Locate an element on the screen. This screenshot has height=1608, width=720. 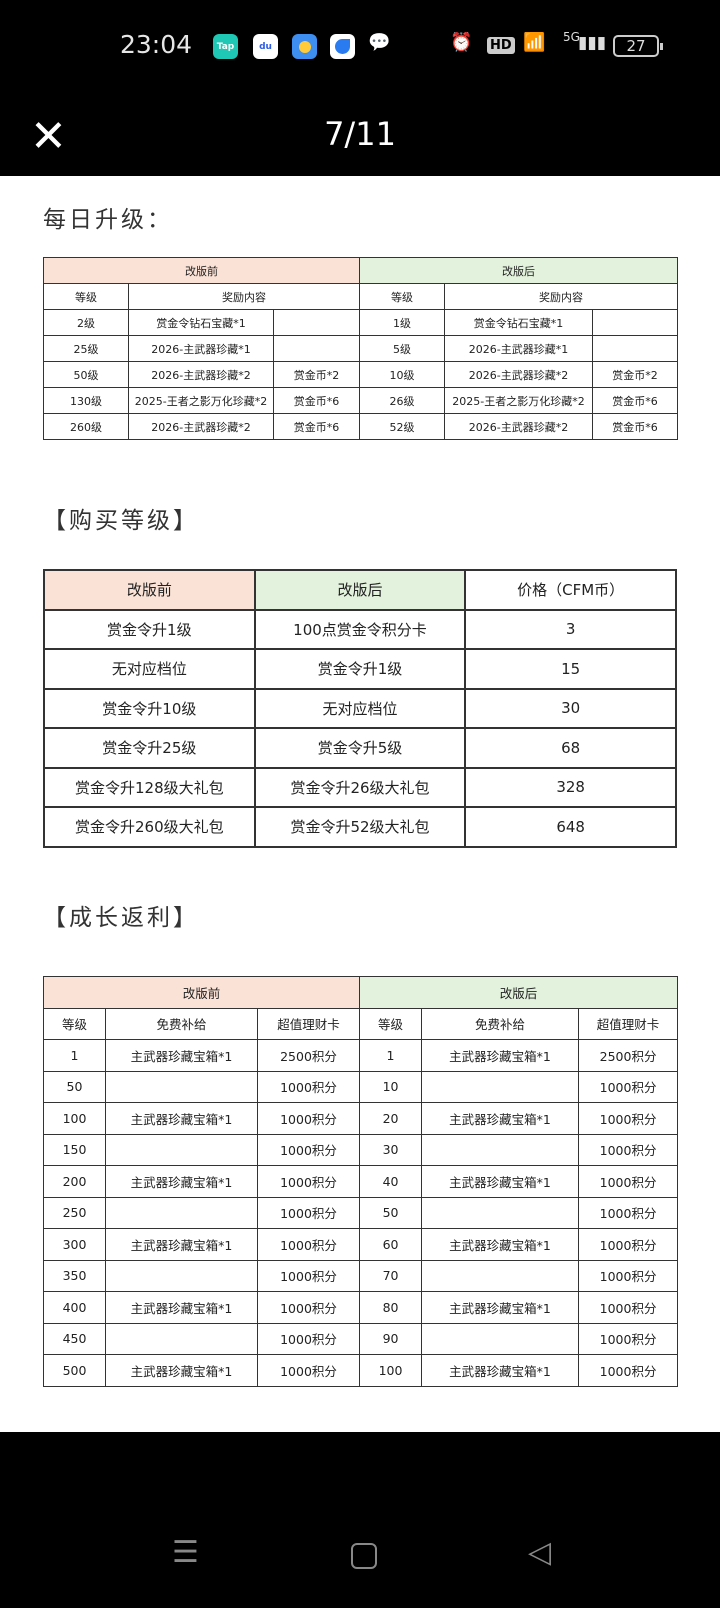
table-row: 350 1000积分 70 1000积分 is located at coordinates (361, 1275).